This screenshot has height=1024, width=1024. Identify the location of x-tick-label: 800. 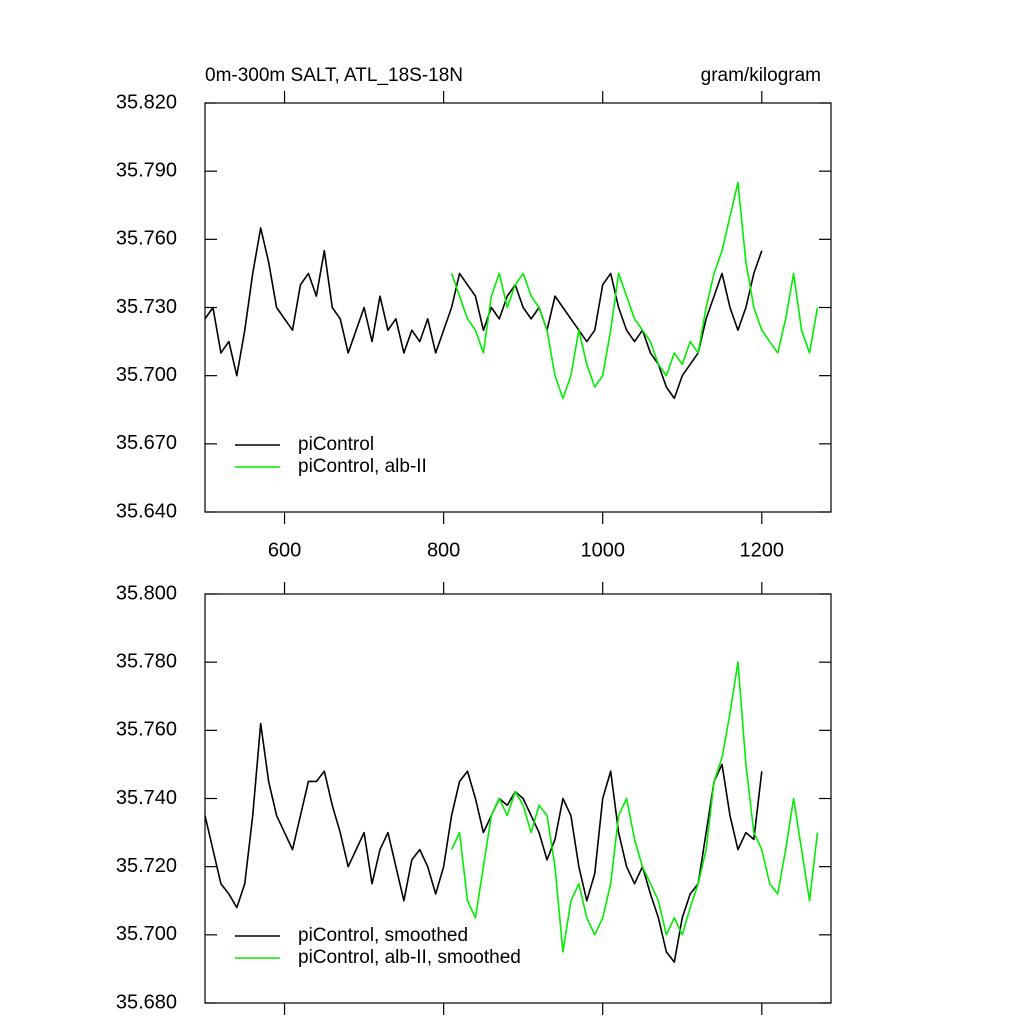
(443, 550).